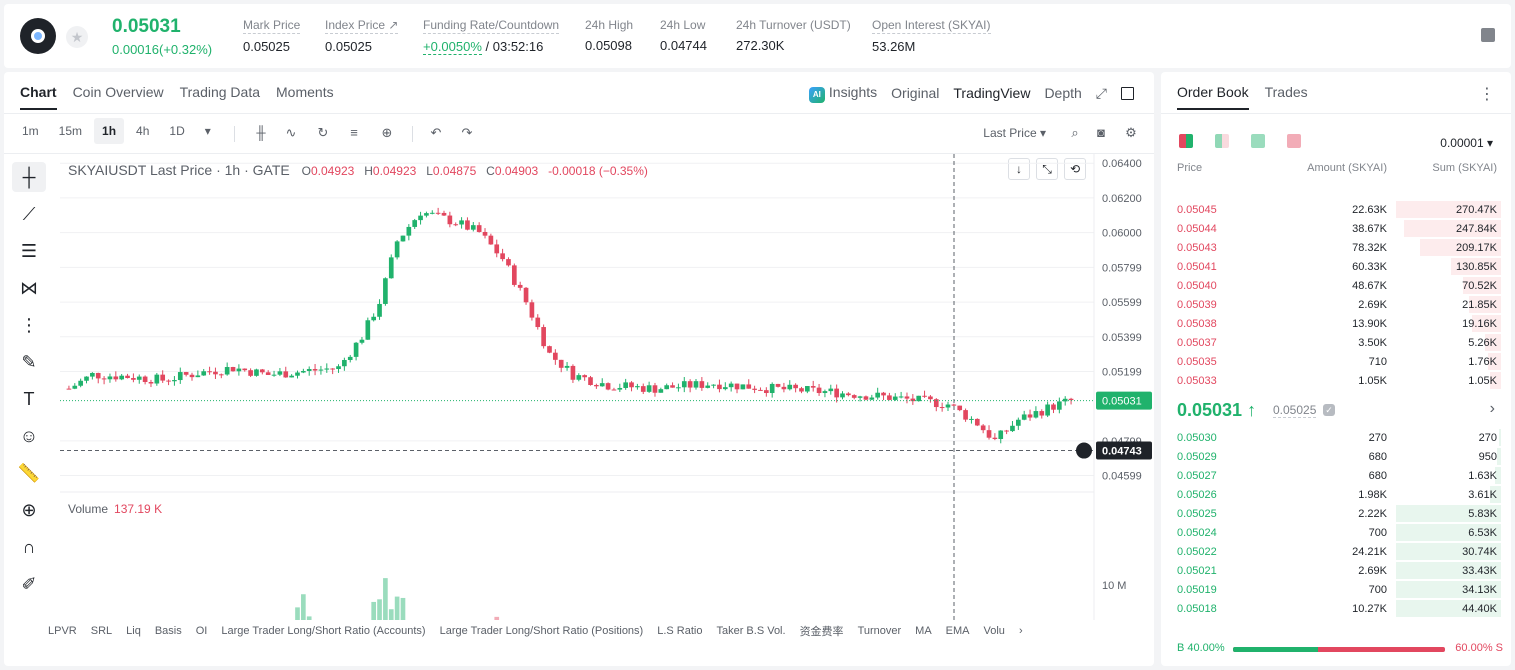 This screenshot has height=670, width=1515. Describe the element at coordinates (1258, 141) in the screenshot. I see `bids-only-icon` at that location.